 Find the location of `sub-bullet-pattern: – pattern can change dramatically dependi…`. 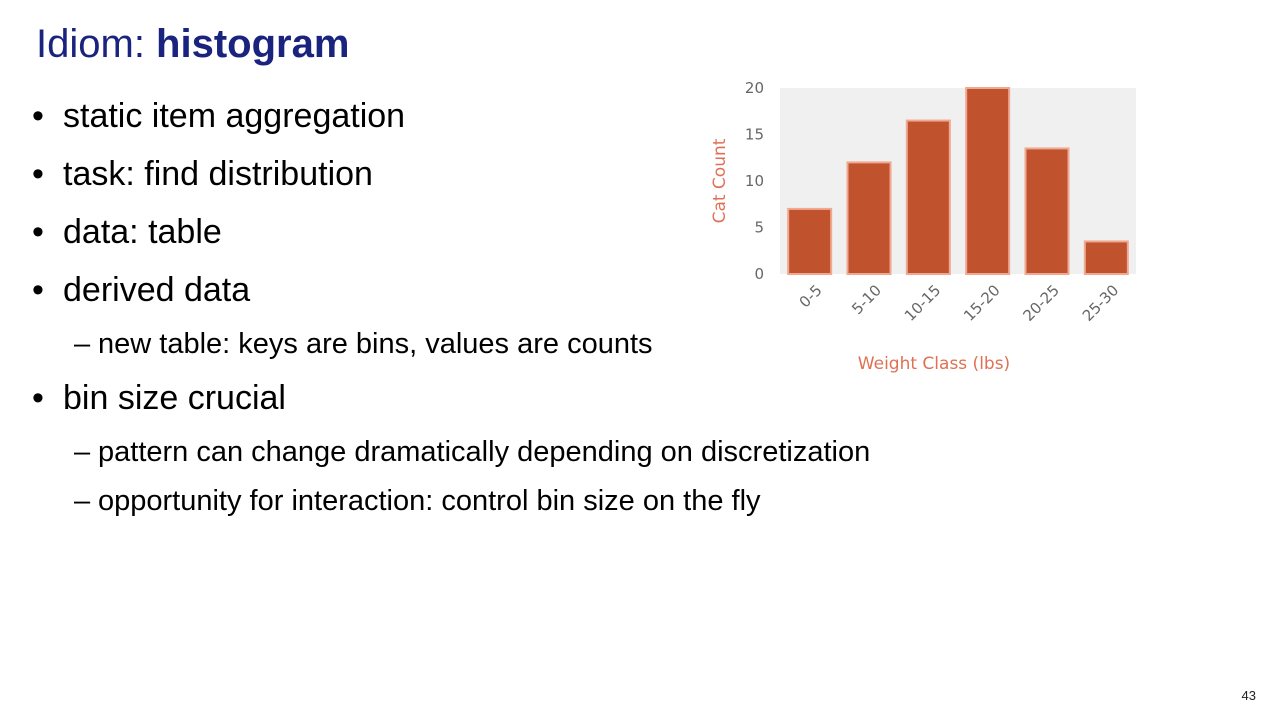

sub-bullet-pattern: – pattern can change dramatically dependi… is located at coordinates (472, 452).